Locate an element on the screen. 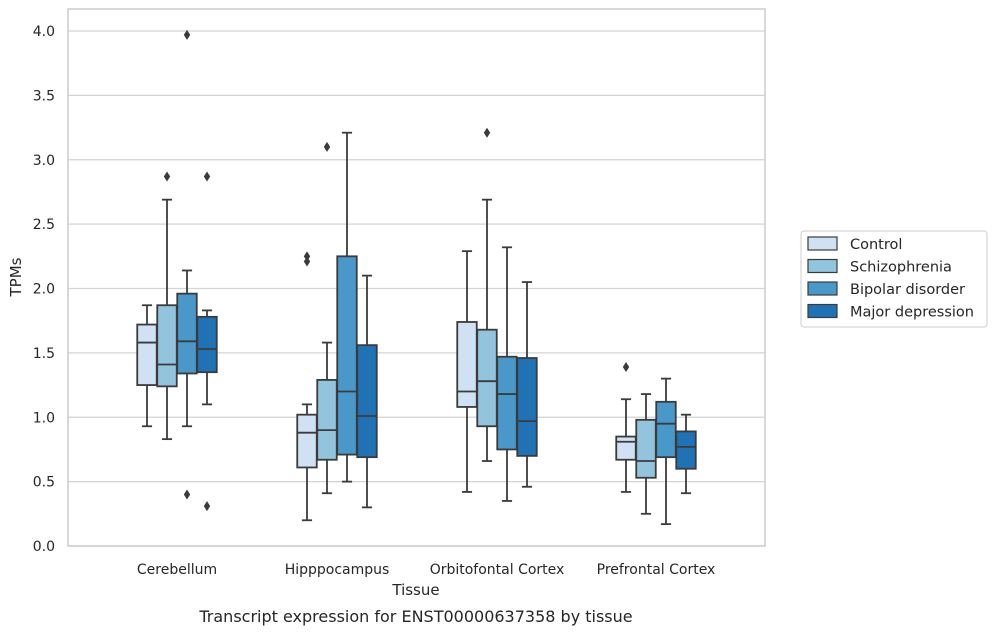  legend-label: Bipolar disorder is located at coordinates (907, 290).